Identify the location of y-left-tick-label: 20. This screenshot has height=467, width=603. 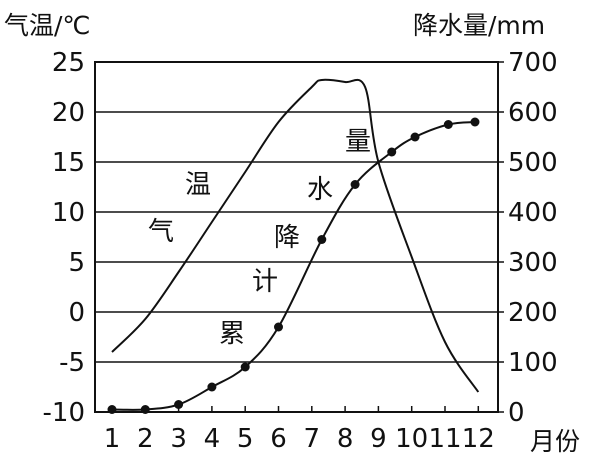
(68, 113).